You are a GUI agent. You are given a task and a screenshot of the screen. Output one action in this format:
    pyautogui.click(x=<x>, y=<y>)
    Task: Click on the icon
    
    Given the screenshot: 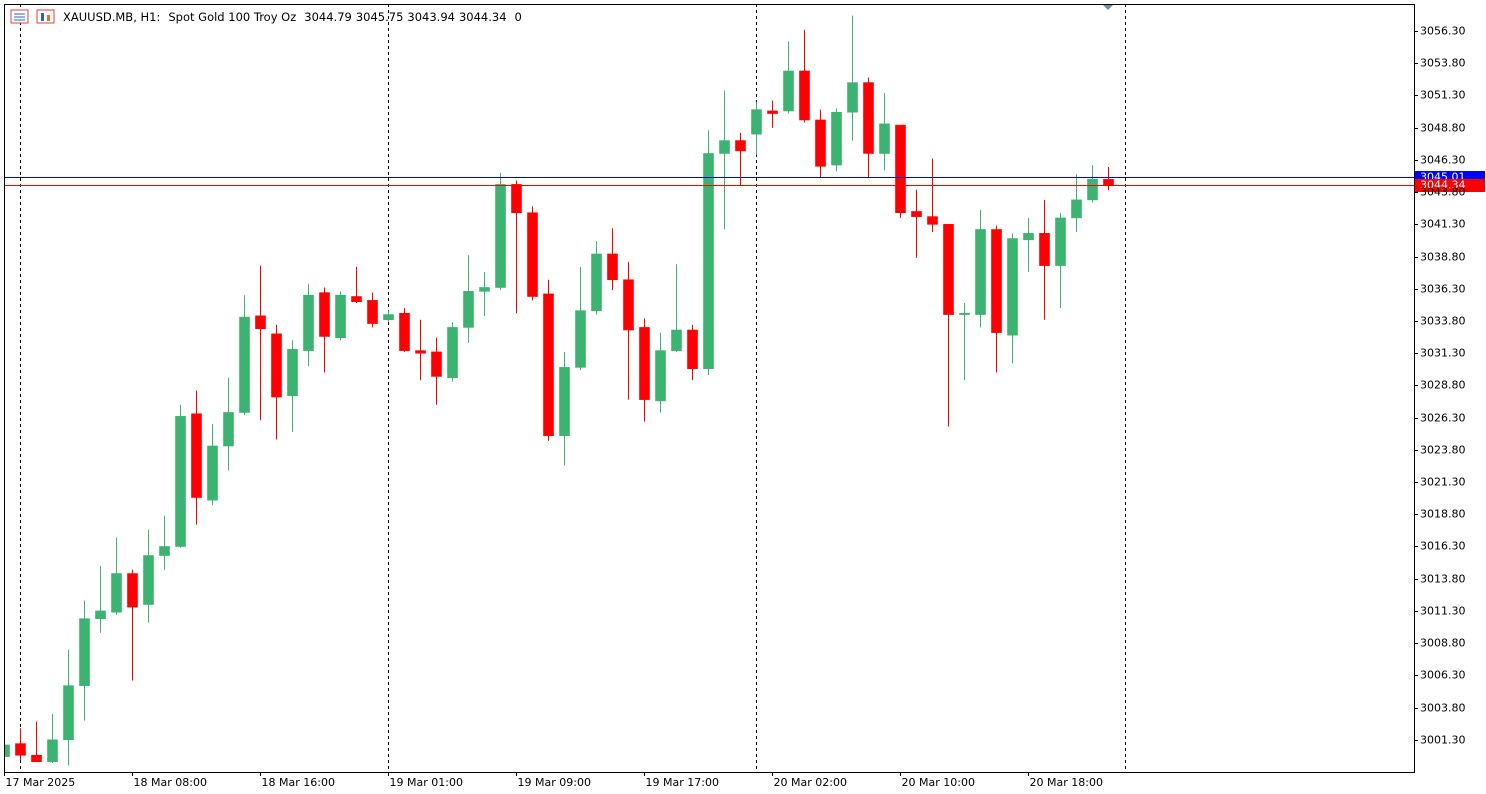 What is the action you would take?
    pyautogui.click(x=45, y=16)
    